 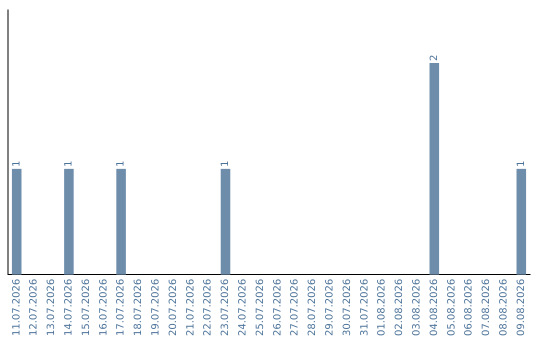 What do you see at coordinates (260, 307) in the screenshot?
I see `x-tick-label: 25.07.2026` at bounding box center [260, 307].